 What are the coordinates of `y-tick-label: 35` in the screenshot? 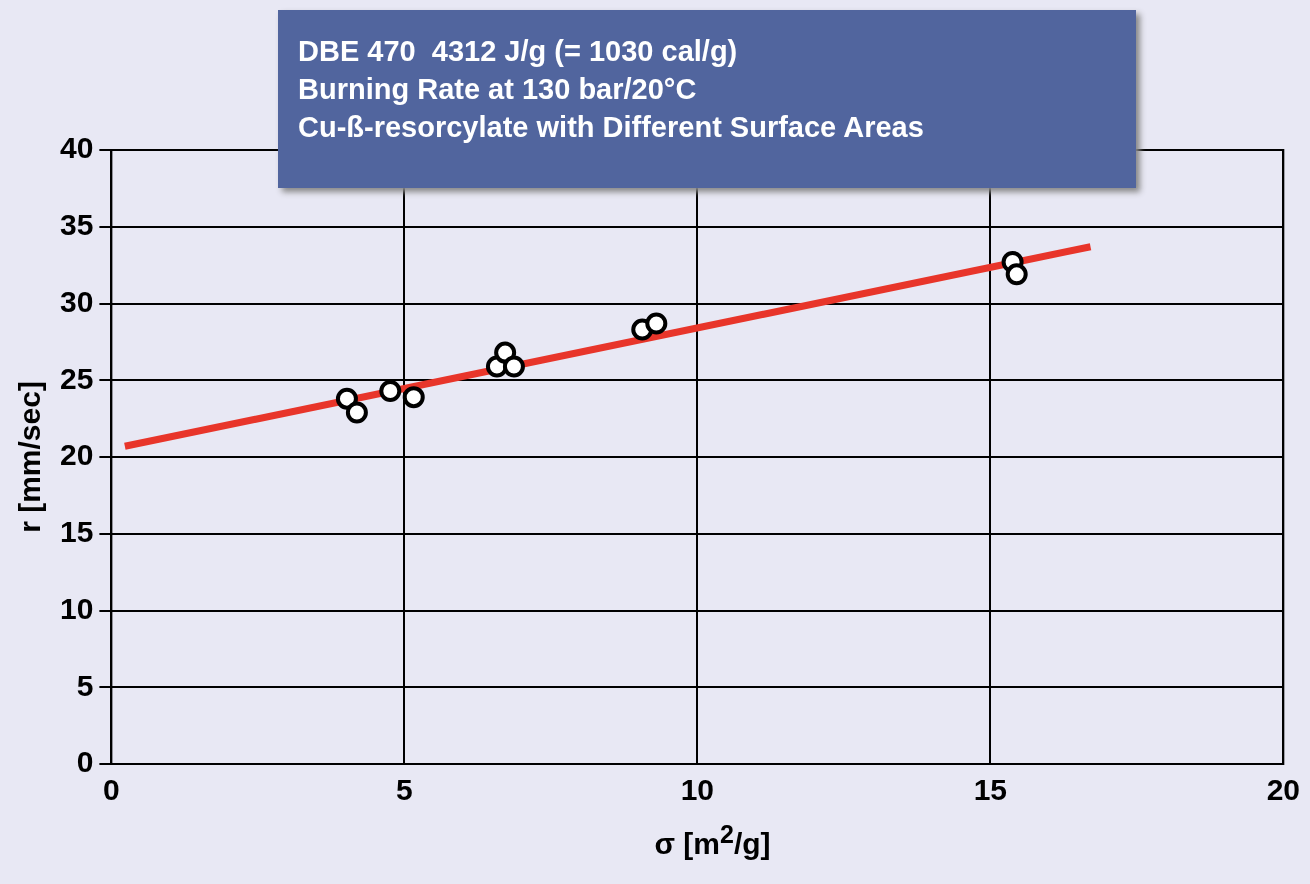 It's located at (76, 225).